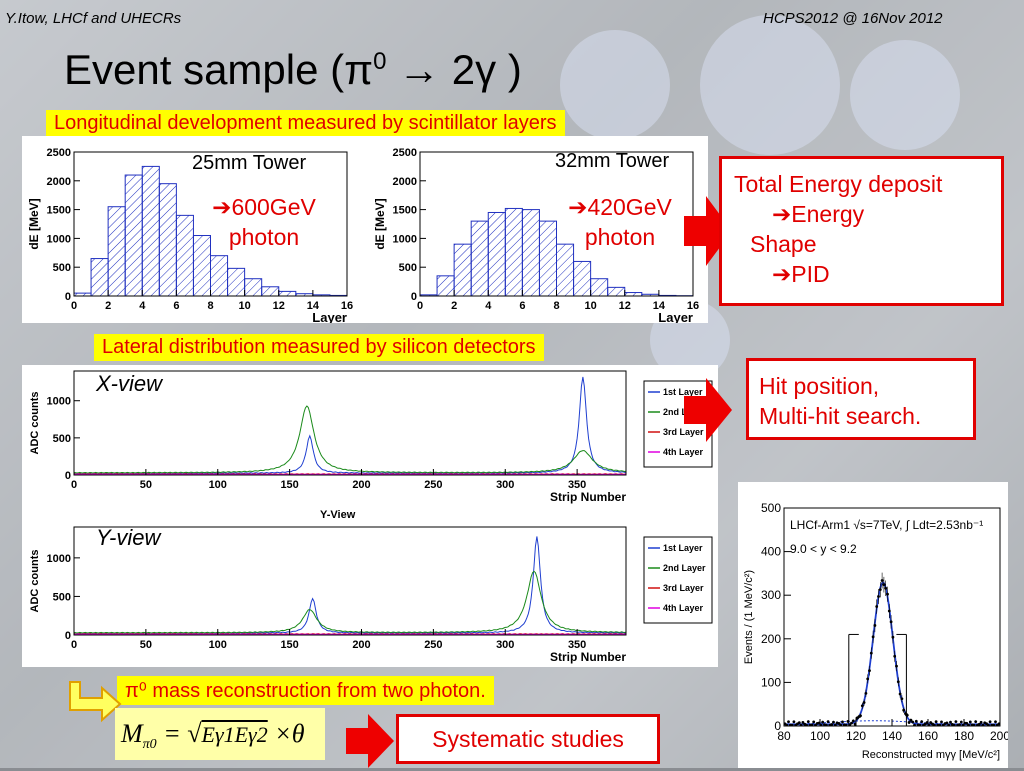 This screenshot has width=1024, height=771. I want to click on x-axis-label: Reconstructed mγγ [MeV/c²], so click(931, 755).